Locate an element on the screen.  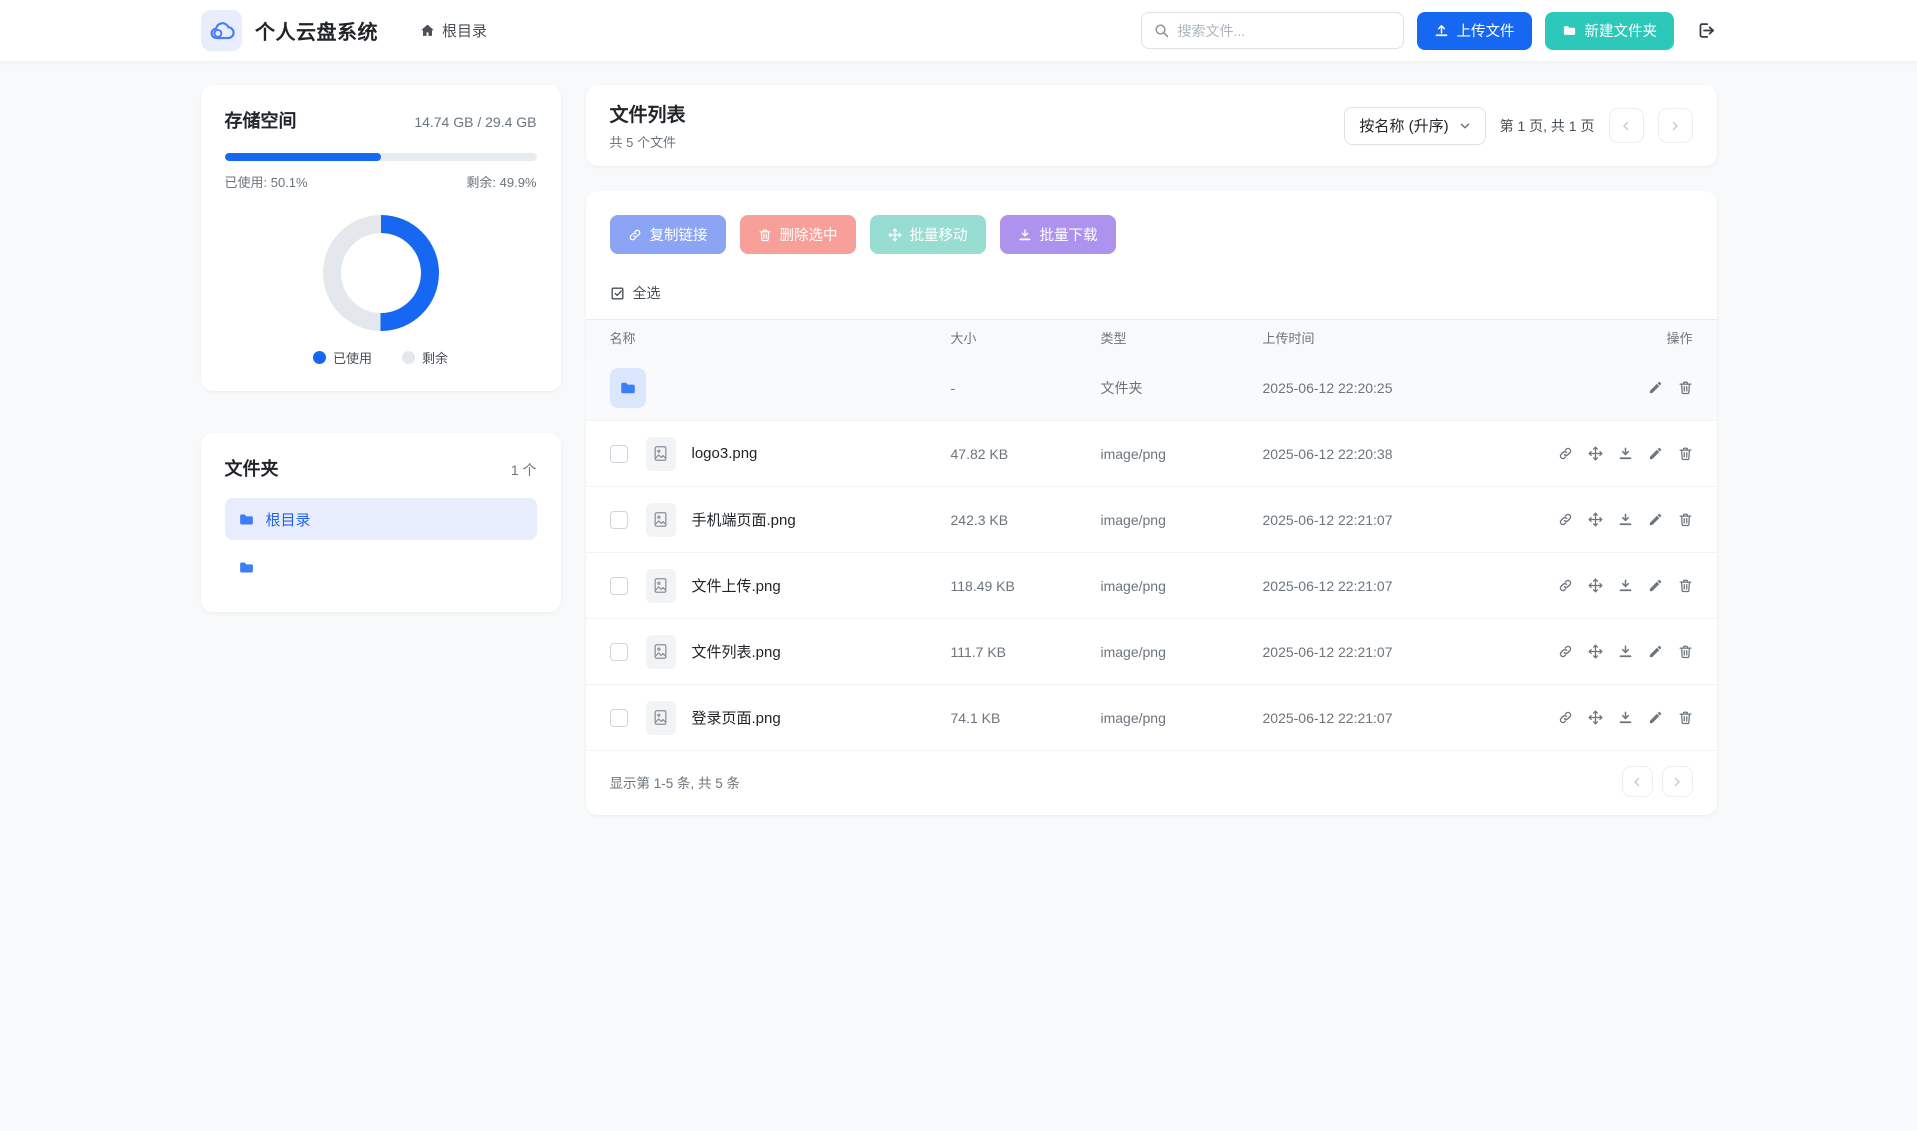
column-header: 名称 is located at coordinates (622, 338).